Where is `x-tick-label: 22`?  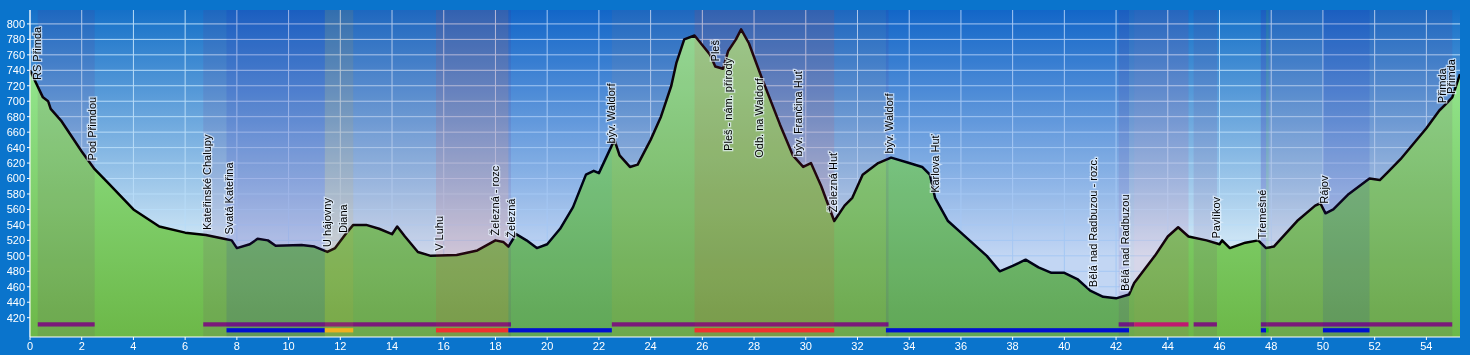
x-tick-label: 22 is located at coordinates (599, 345).